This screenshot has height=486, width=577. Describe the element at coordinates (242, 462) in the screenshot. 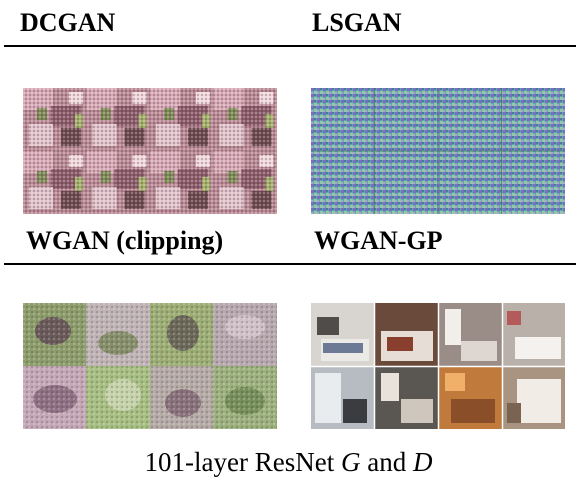

I see `caption-prefix: 101-layer ResNet` at that location.